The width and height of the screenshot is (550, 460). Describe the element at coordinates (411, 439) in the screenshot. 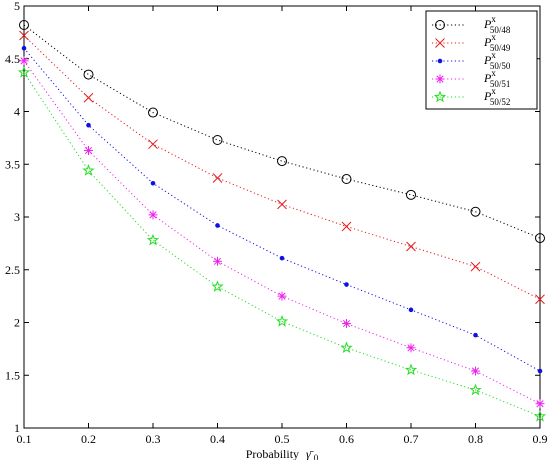

I see `x-tick-label: 0.7` at that location.